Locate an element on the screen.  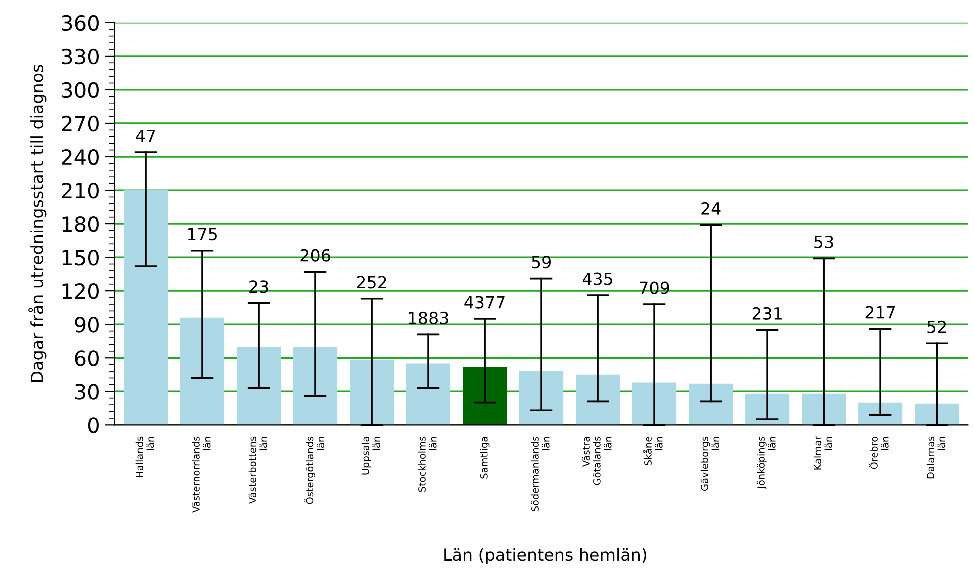
y-tick-label: 0 is located at coordinates (93, 426).